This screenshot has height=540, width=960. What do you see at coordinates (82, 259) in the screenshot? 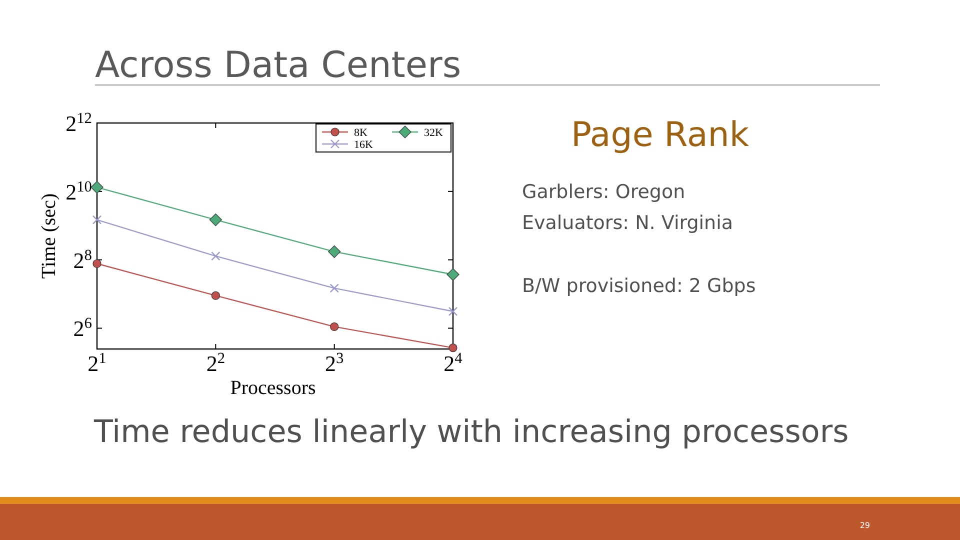
I see `y-tick-label: 2$^{8}$` at bounding box center [82, 259].